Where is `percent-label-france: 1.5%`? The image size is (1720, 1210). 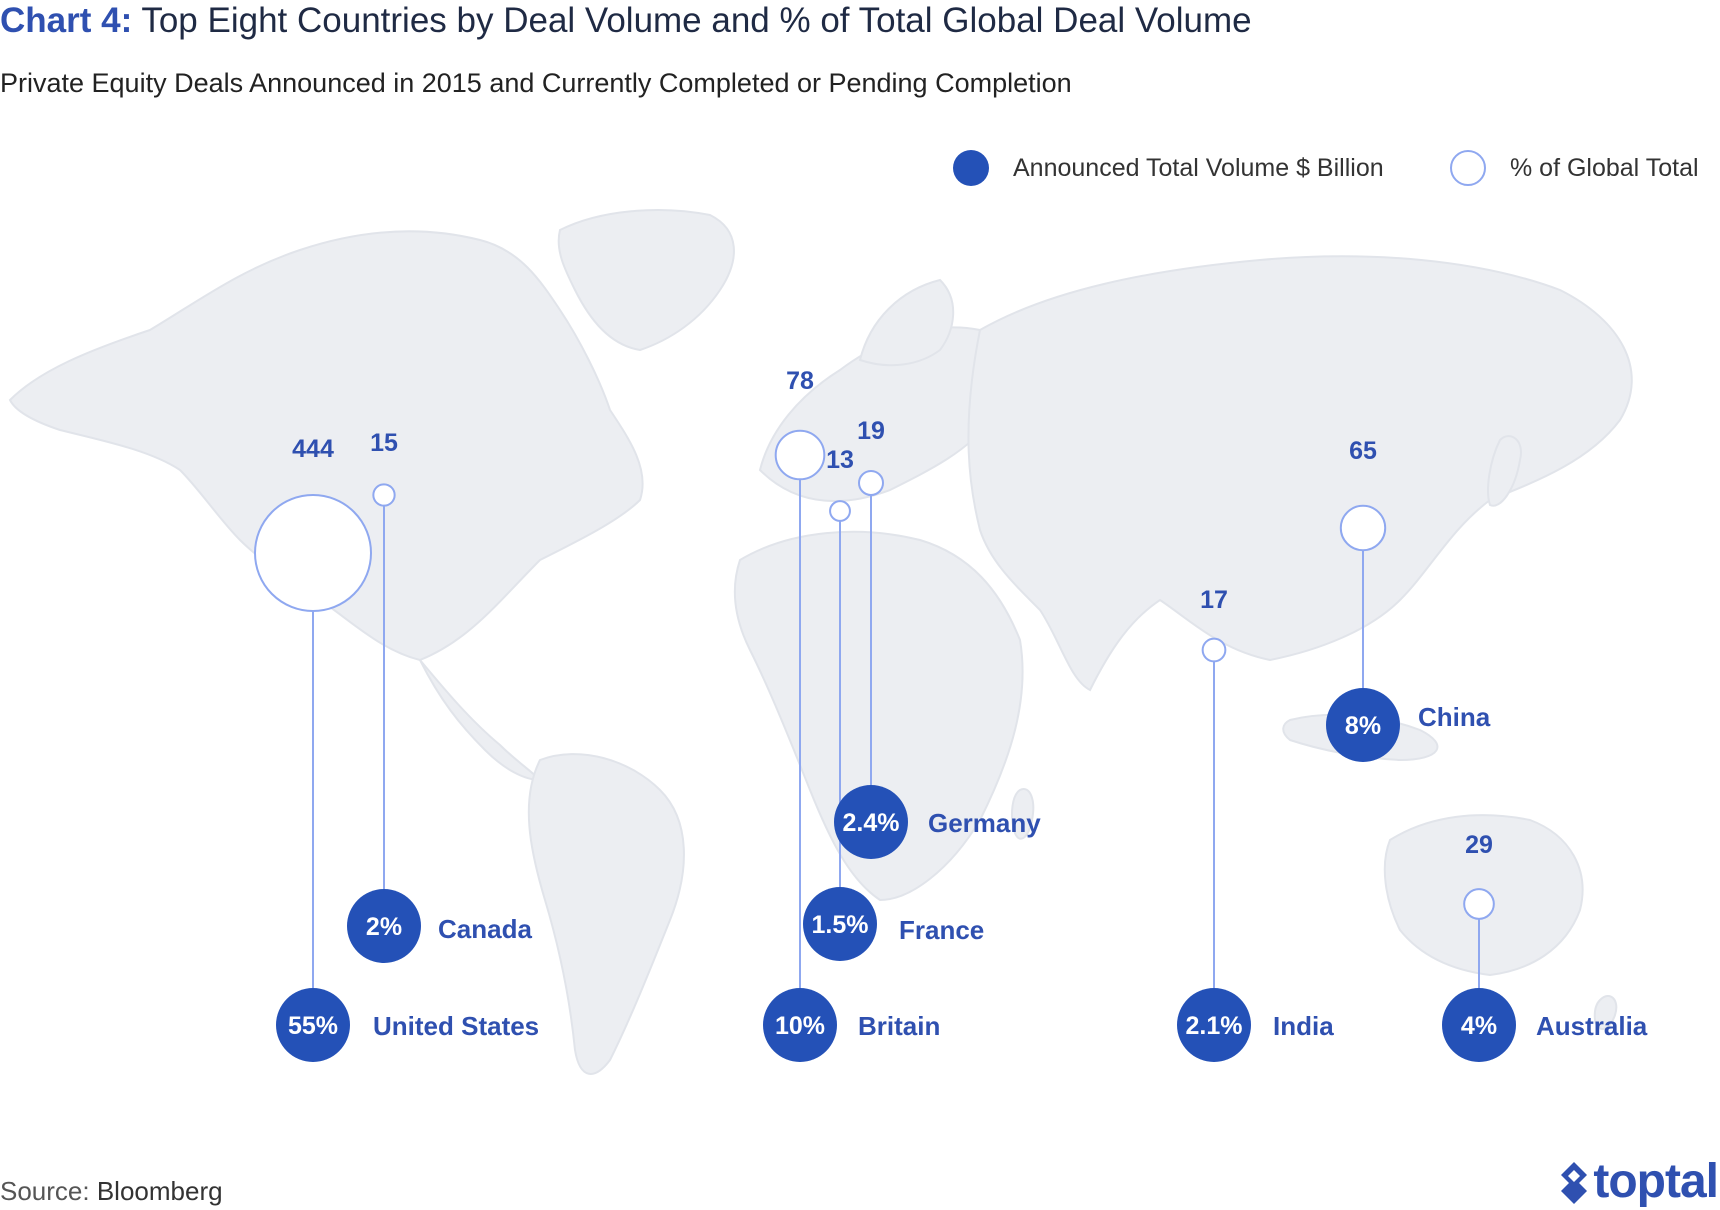 percent-label-france: 1.5% is located at coordinates (840, 925).